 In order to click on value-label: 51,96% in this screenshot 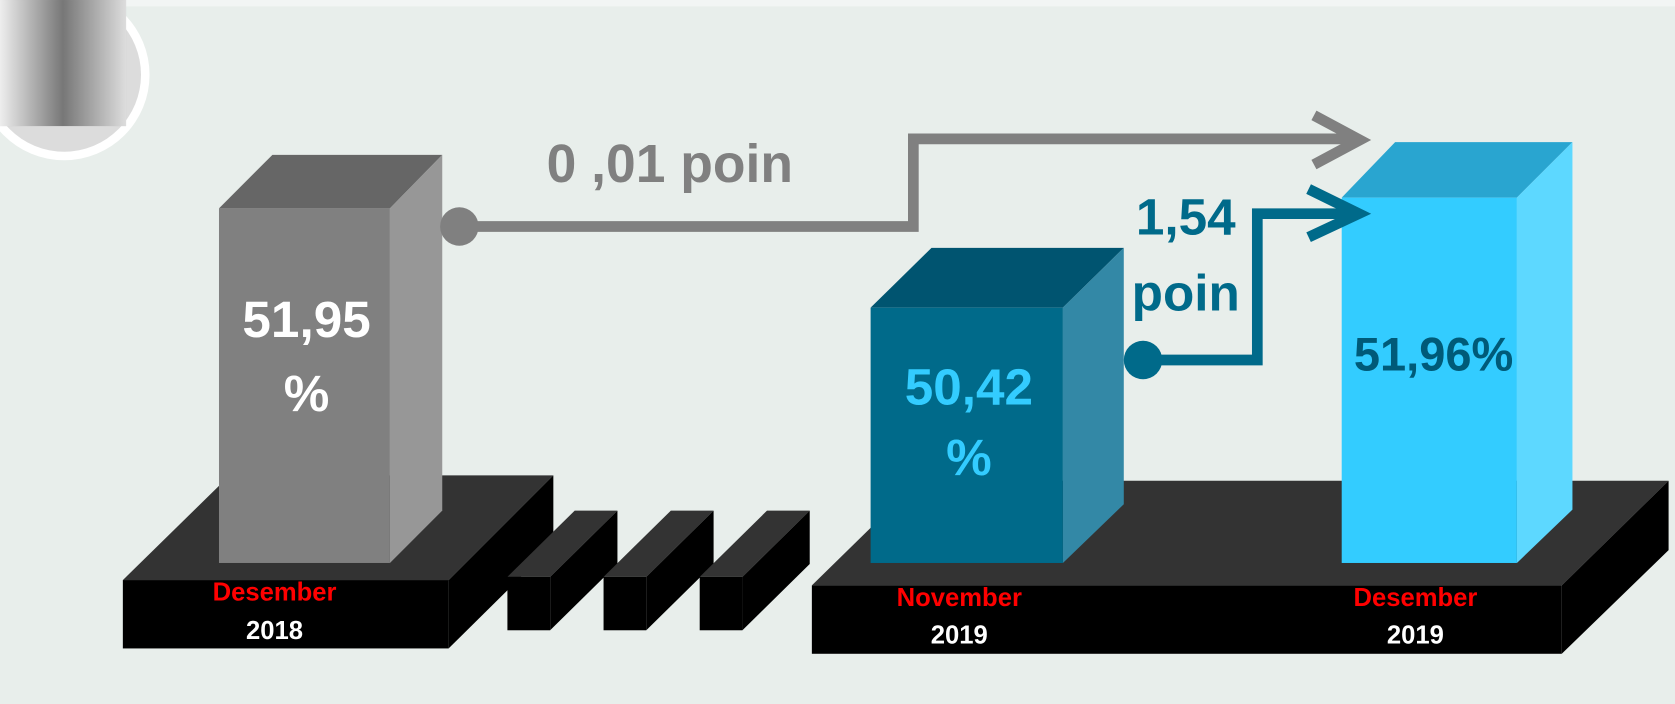, I will do `click(1433, 353)`.